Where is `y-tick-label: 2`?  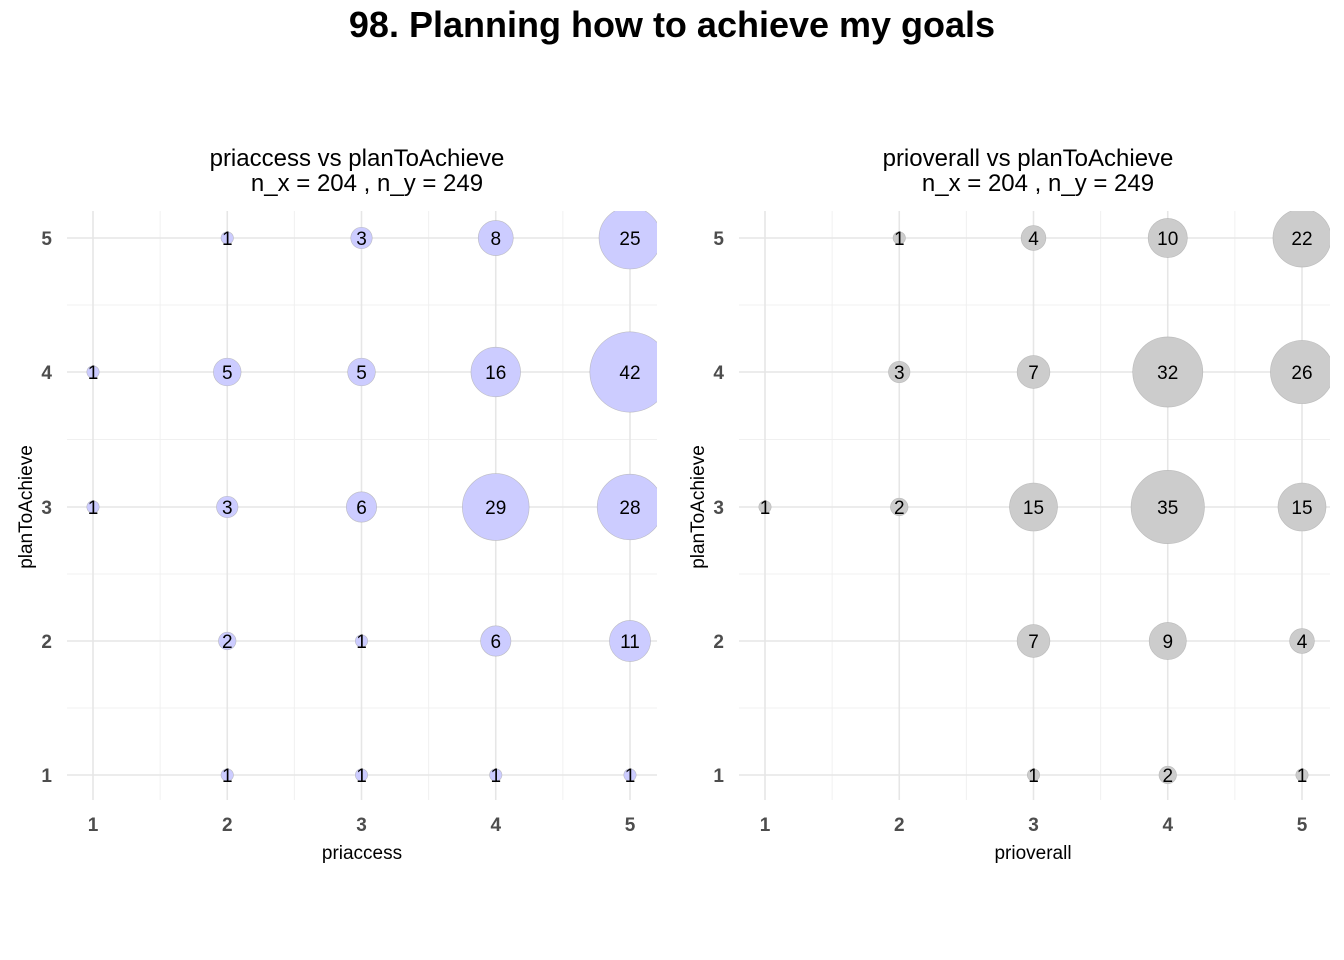
y-tick-label: 2 is located at coordinates (46, 642).